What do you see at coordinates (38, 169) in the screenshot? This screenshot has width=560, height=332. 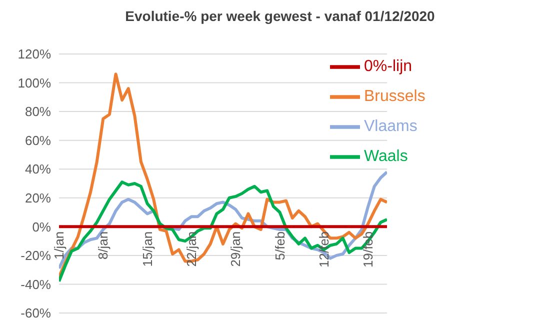 I see `y-tick-label: 40%` at bounding box center [38, 169].